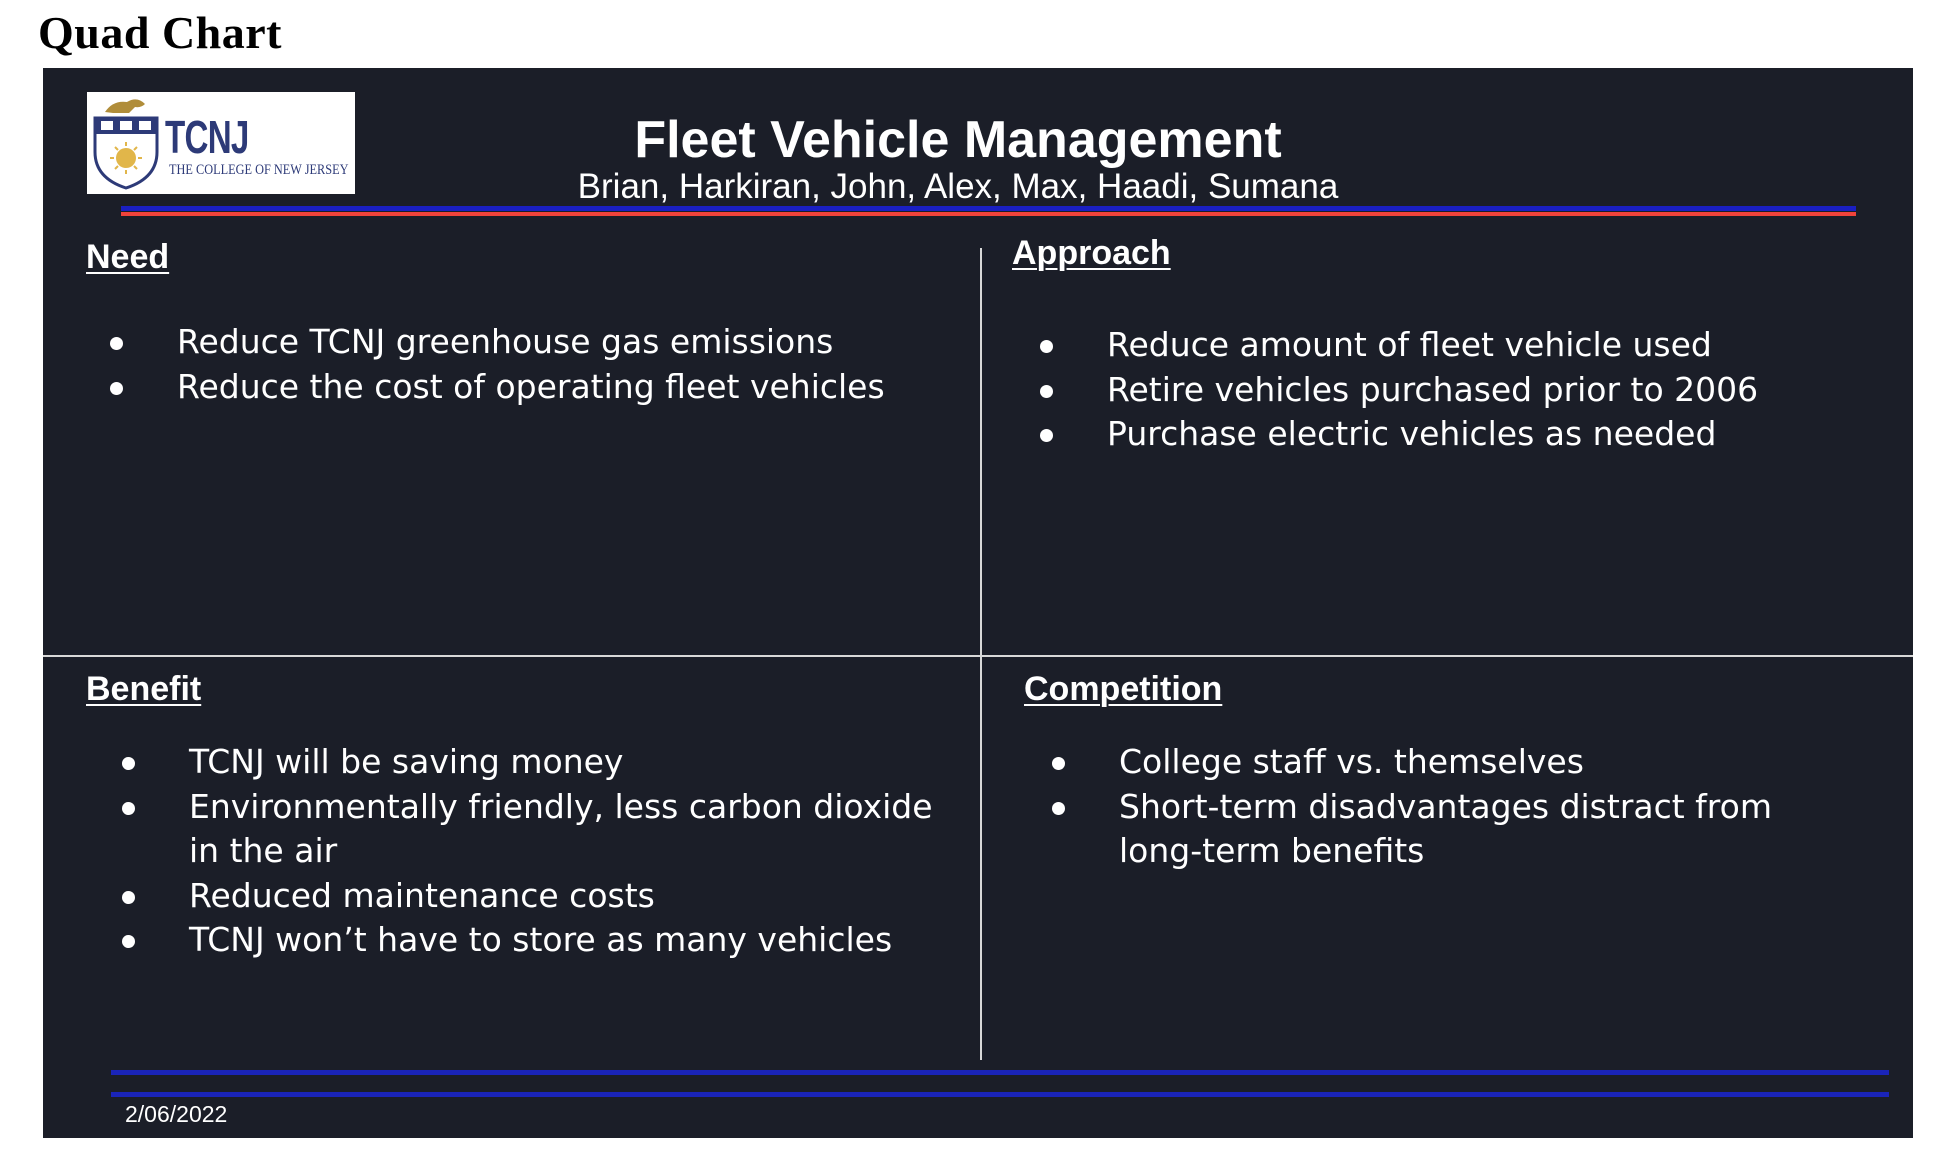 Image resolution: width=1934 pixels, height=1162 pixels. Describe the element at coordinates (1123, 689) in the screenshot. I see `competition-heading: Competition` at that location.